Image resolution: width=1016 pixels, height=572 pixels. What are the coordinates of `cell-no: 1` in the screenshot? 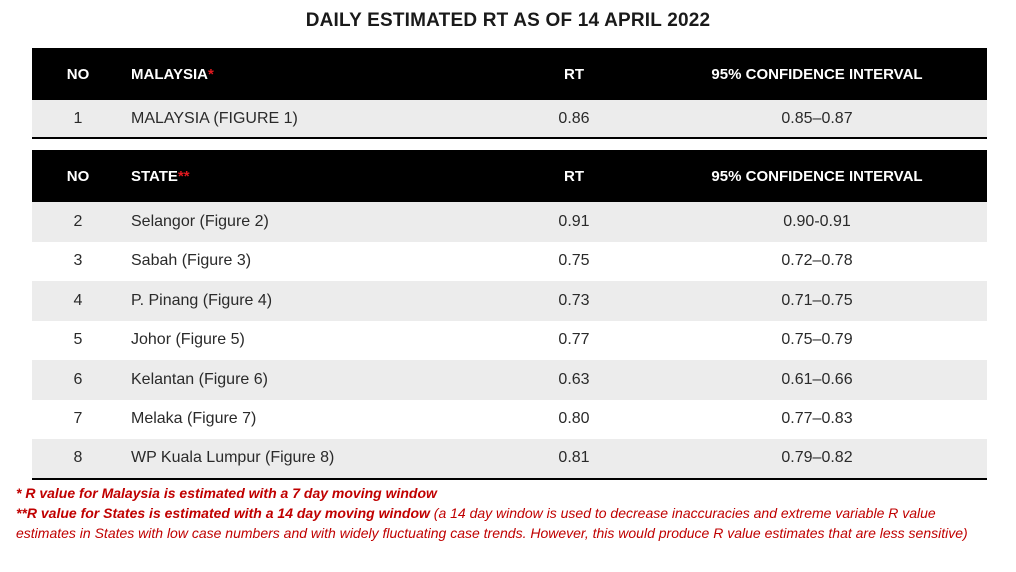 It's located at (78, 118).